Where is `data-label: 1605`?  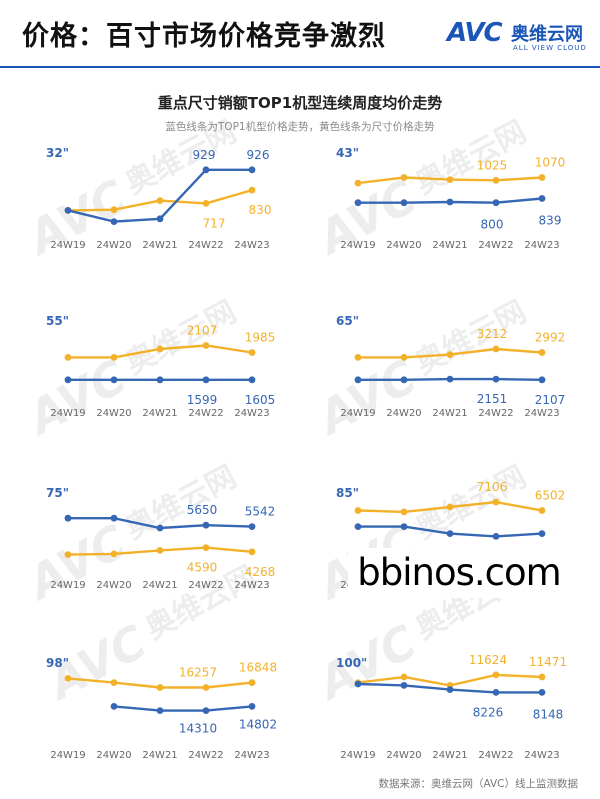
data-label: 1605 is located at coordinates (260, 400).